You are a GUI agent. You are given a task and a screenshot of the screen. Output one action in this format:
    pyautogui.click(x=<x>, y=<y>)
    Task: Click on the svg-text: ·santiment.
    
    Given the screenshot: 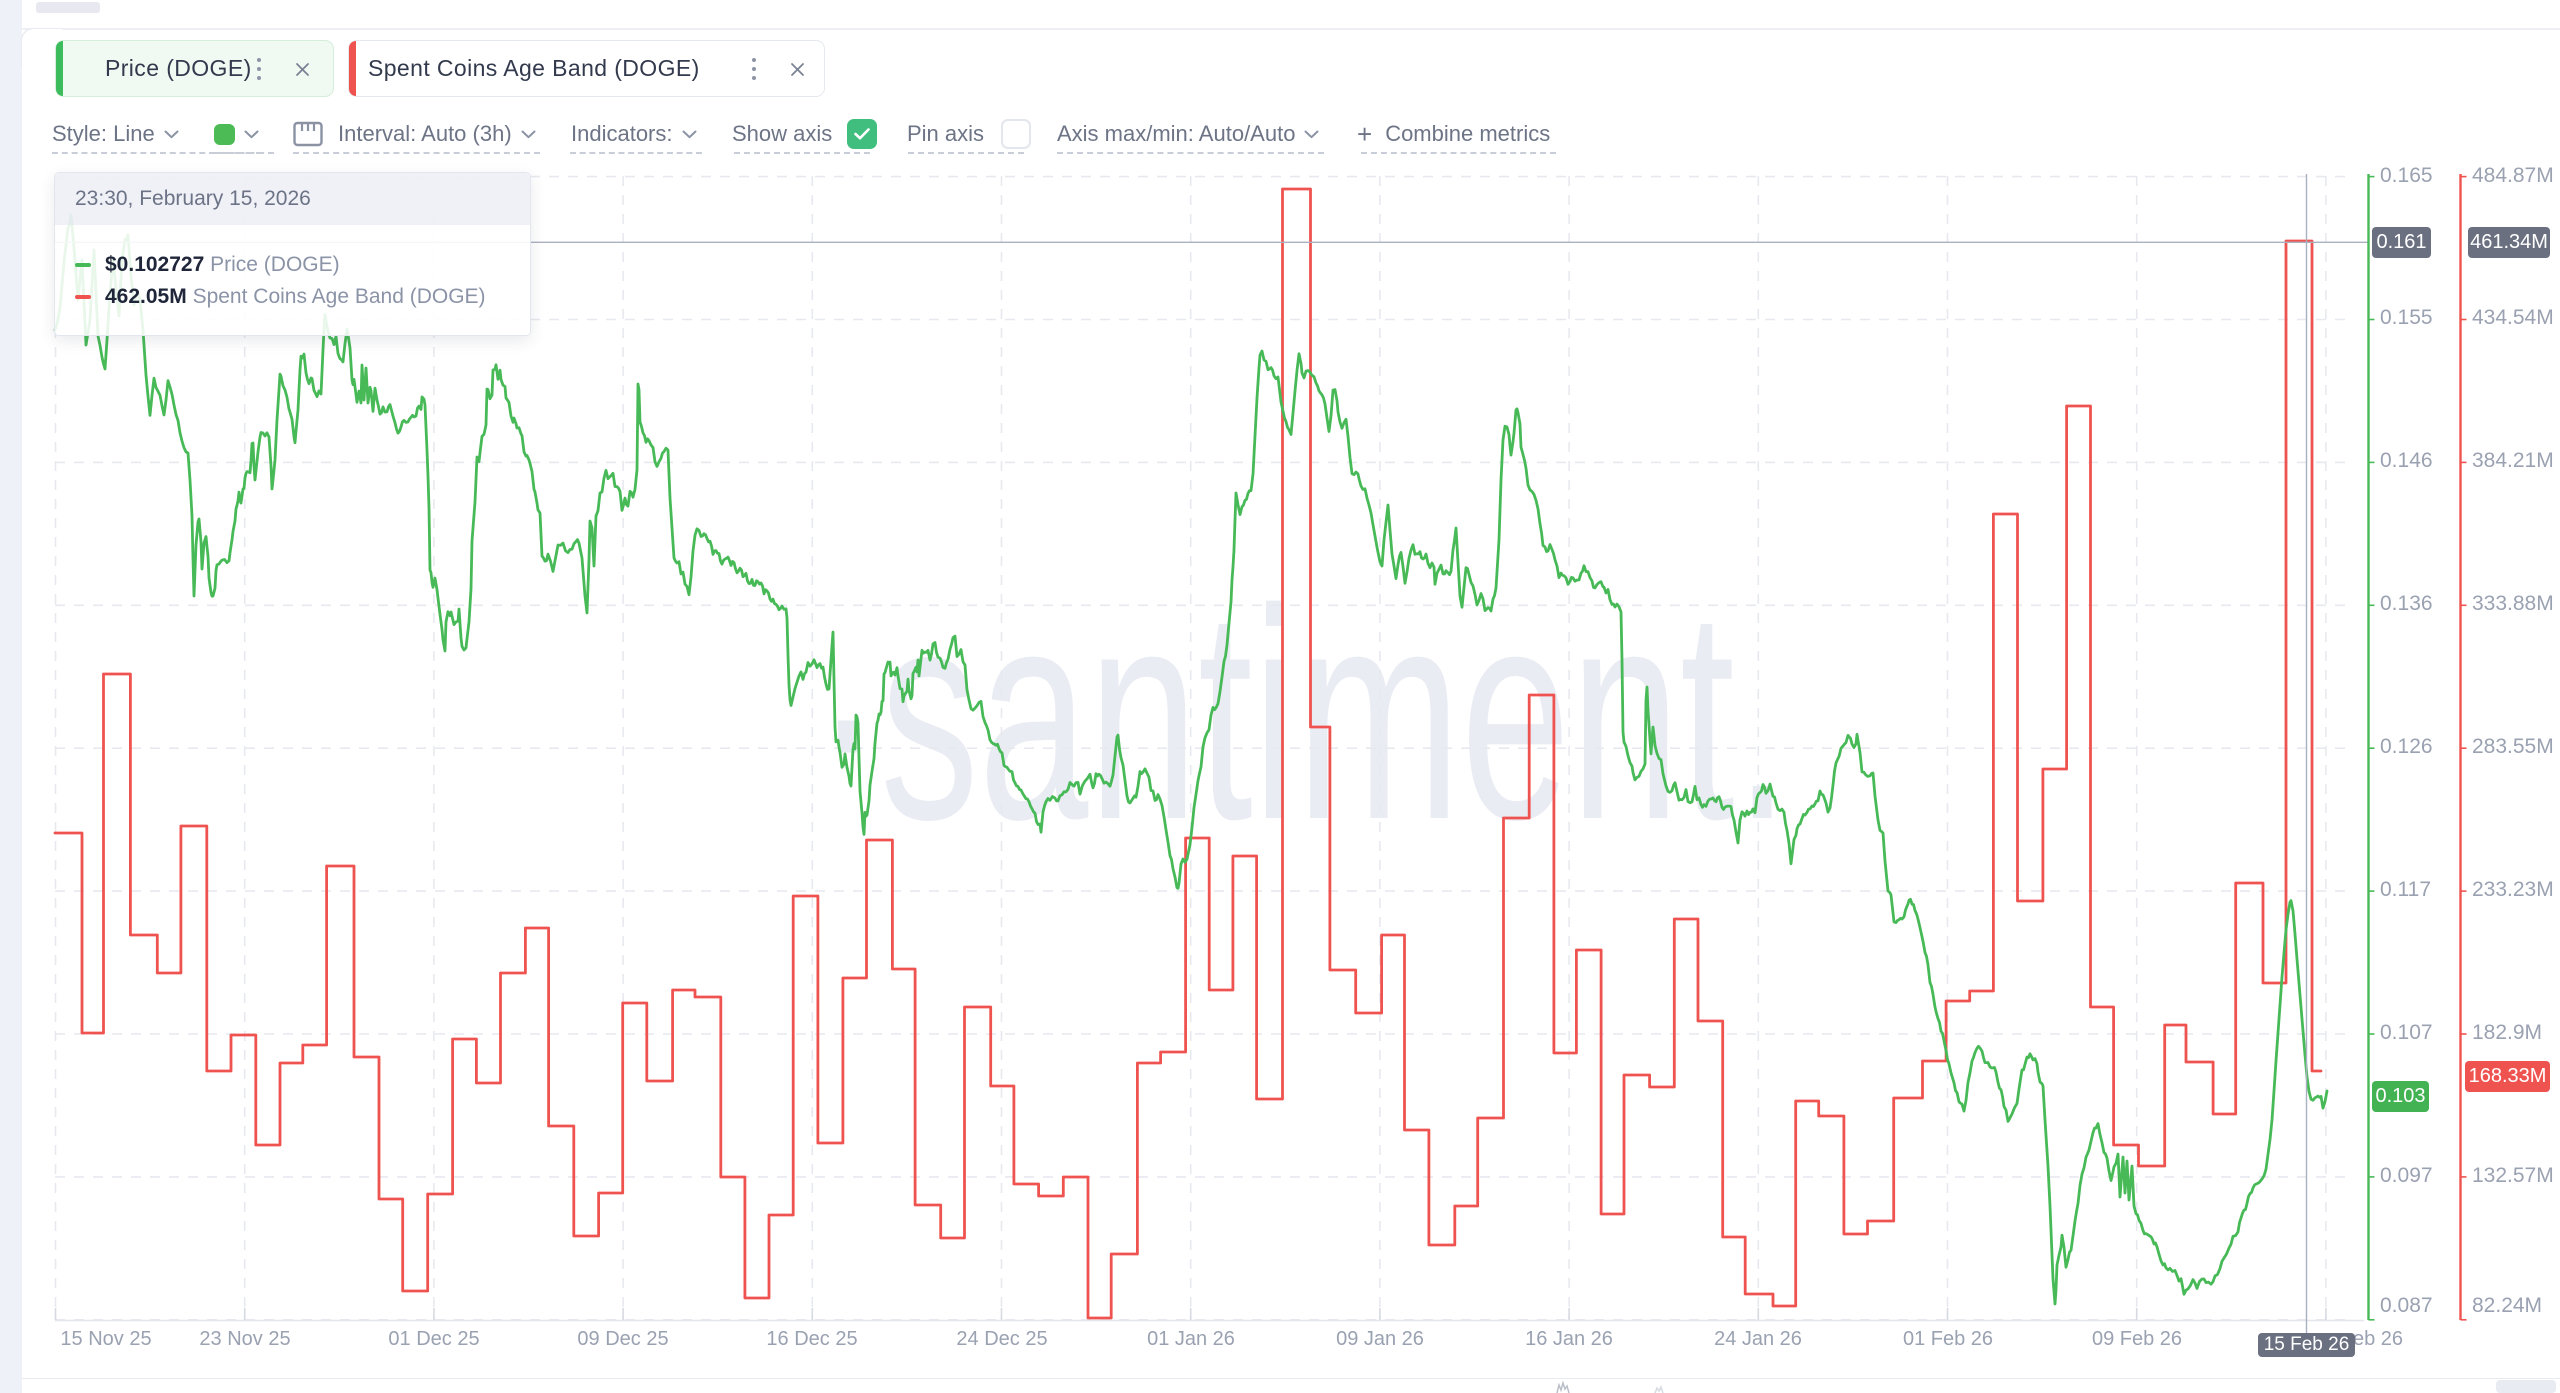 What is the action you would take?
    pyautogui.click(x=1302, y=714)
    